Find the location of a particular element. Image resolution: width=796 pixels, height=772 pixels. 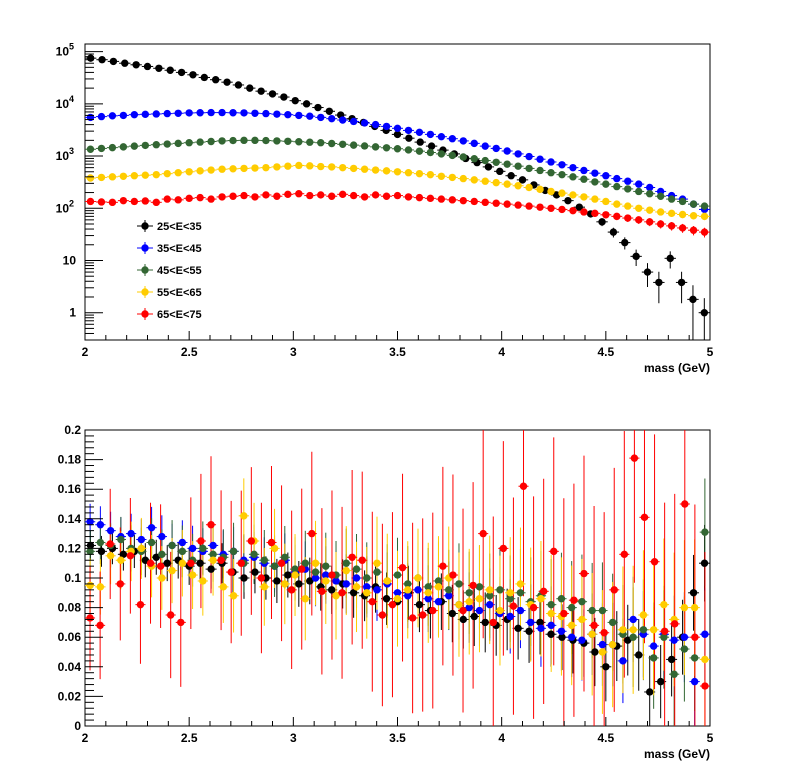

bottom-x-tick-label: 2.5 is located at coordinates (189, 738).